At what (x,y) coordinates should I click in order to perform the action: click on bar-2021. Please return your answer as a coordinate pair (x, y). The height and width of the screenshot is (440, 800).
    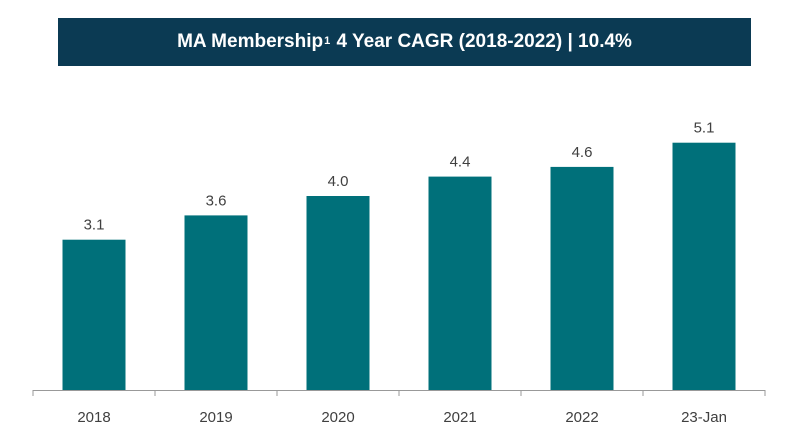
    Looking at the image, I should click on (460, 283).